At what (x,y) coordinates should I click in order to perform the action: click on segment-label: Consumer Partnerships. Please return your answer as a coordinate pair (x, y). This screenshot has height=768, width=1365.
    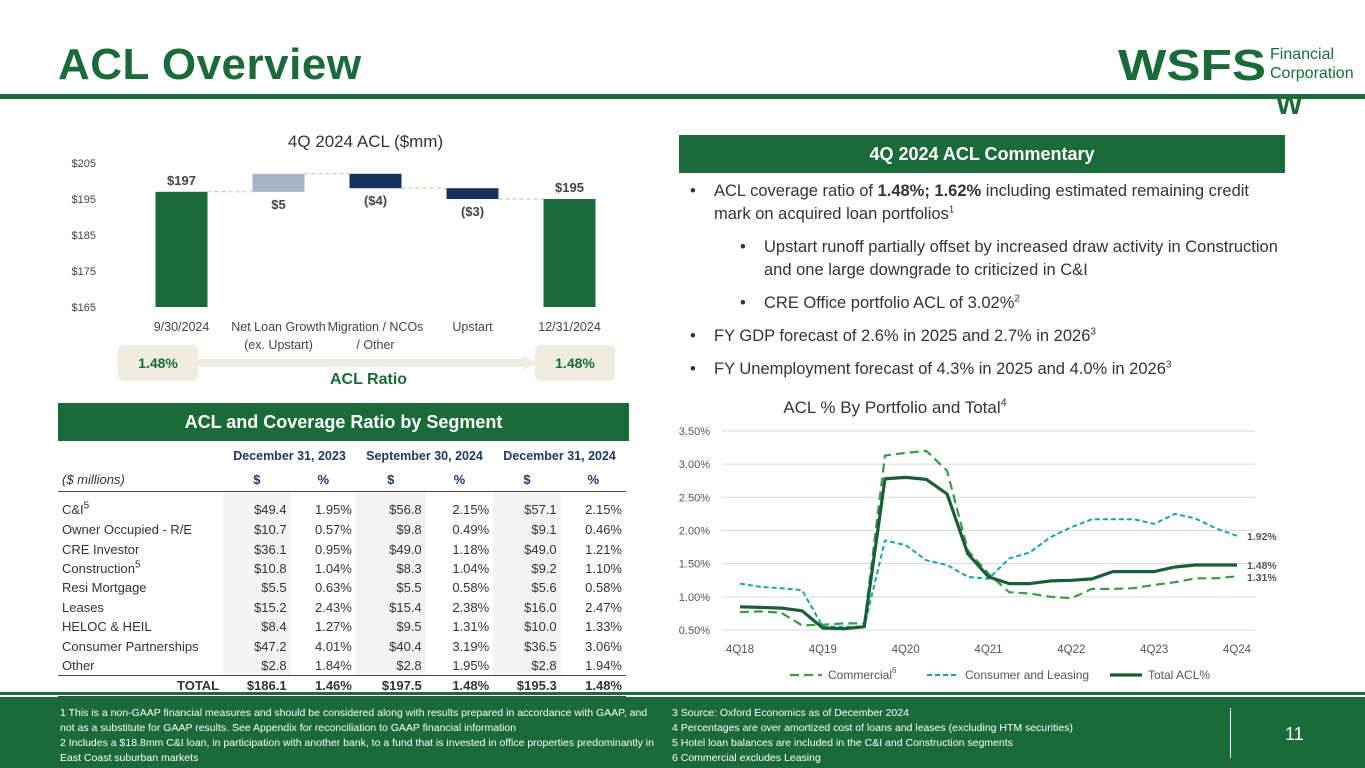
    Looking at the image, I should click on (140, 645).